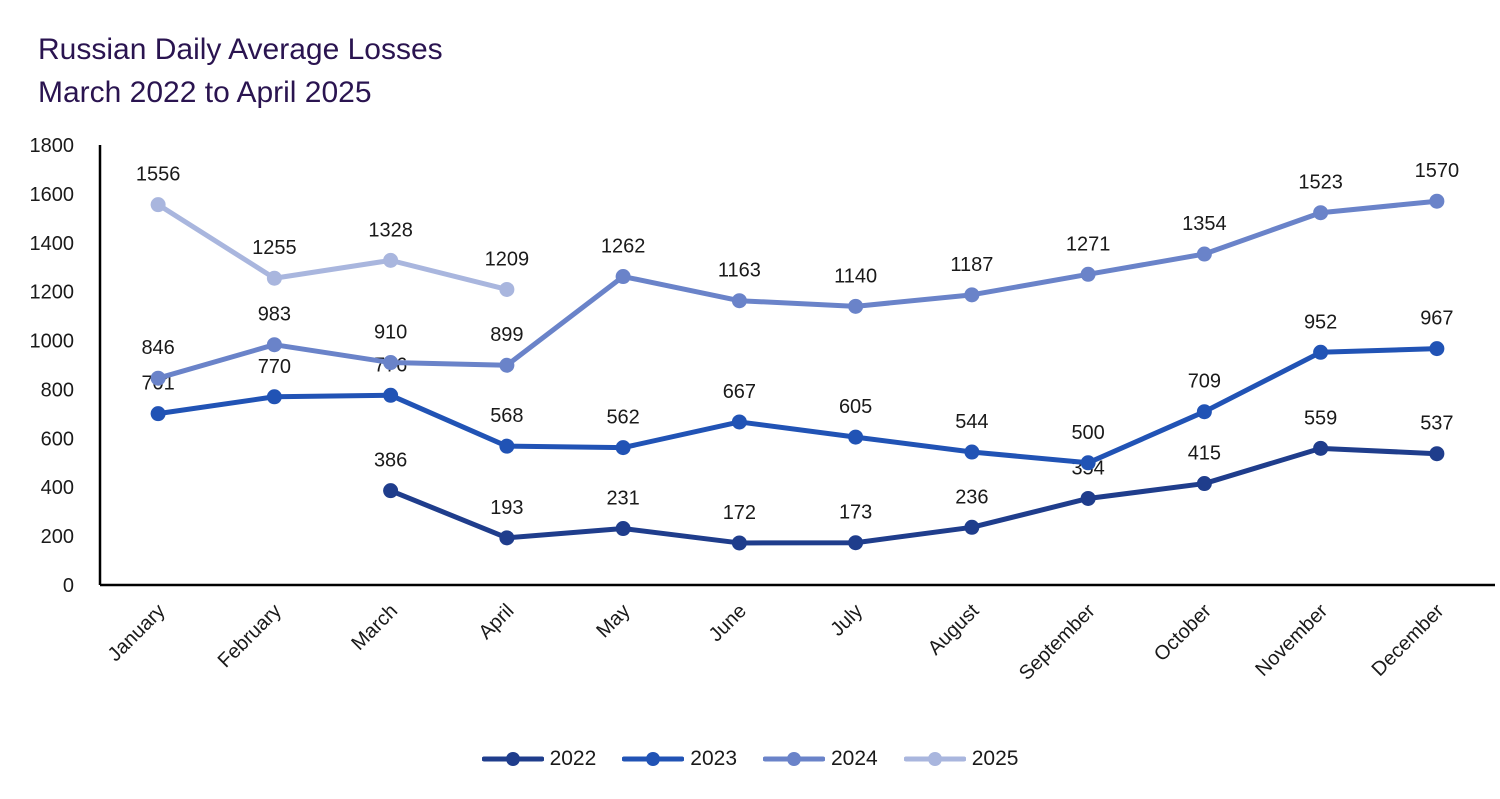  Describe the element at coordinates (855, 513) in the screenshot. I see `data-label-2022: 173` at that location.